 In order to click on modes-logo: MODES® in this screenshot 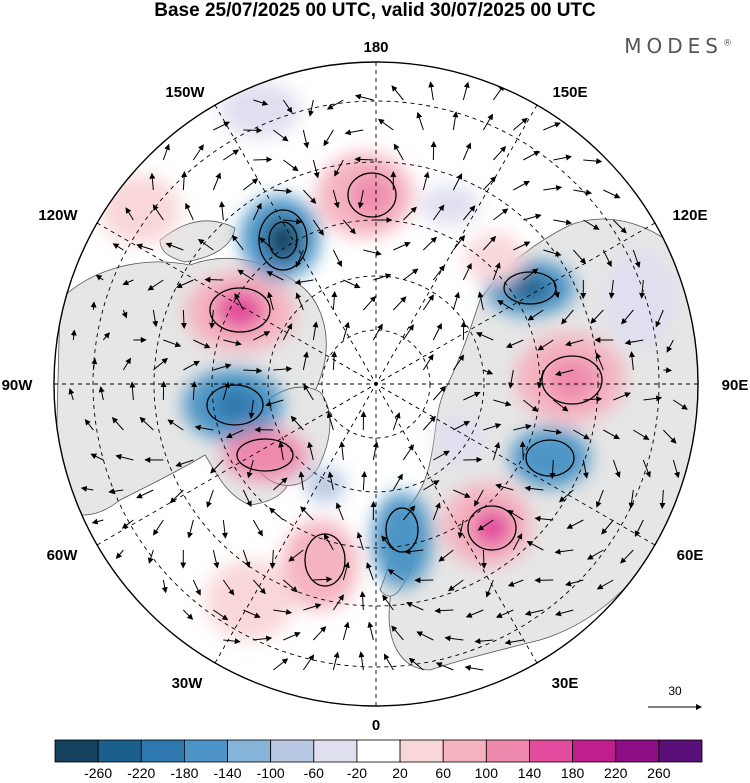, I will do `click(678, 46)`.